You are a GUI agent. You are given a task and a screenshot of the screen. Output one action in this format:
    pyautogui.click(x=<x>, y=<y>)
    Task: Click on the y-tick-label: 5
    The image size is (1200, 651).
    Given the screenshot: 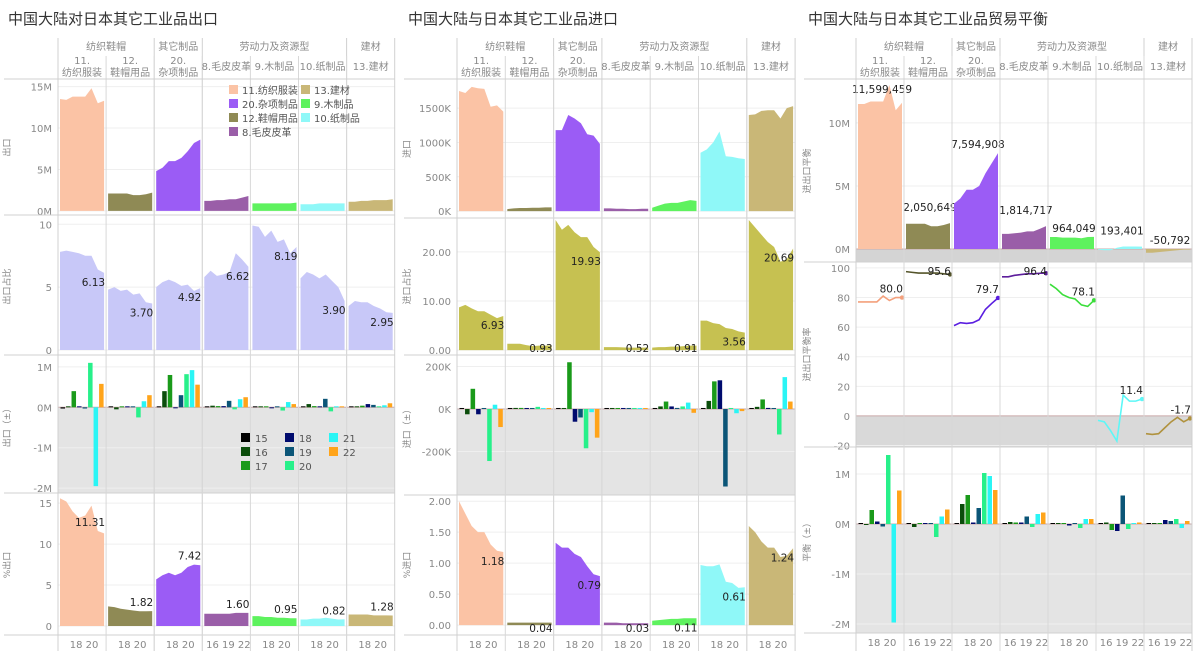 What is the action you would take?
    pyautogui.click(x=49, y=288)
    